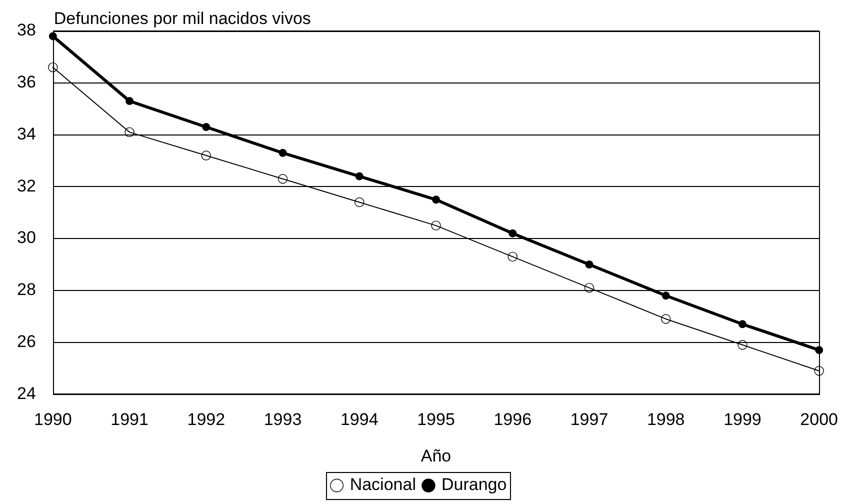 The width and height of the screenshot is (854, 504). I want to click on x-tick-label: 1991, so click(129, 420).